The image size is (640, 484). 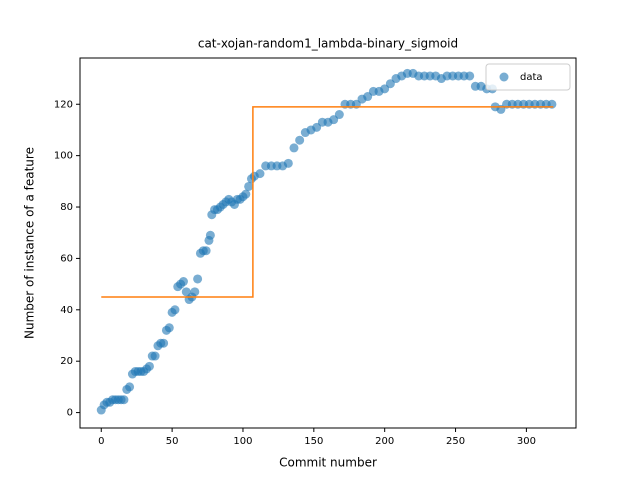 What do you see at coordinates (242, 441) in the screenshot?
I see `x-tick-label: 100` at bounding box center [242, 441].